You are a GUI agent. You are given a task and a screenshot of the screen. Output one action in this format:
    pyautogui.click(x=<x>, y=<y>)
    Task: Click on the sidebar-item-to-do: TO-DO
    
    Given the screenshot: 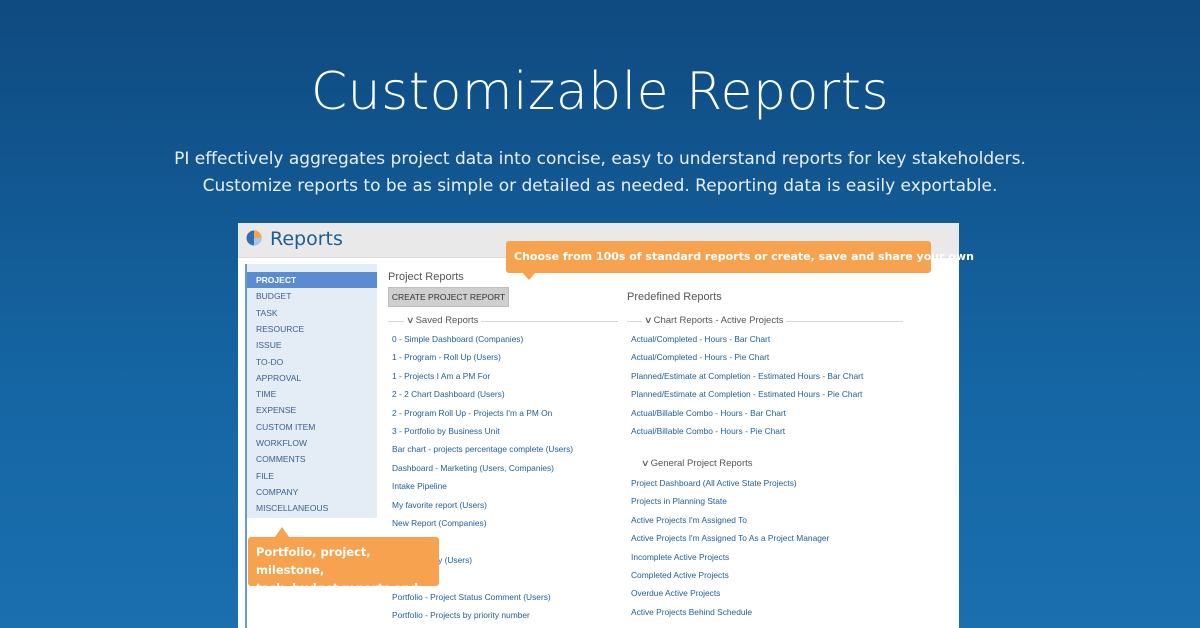 What is the action you would take?
    pyautogui.click(x=270, y=361)
    